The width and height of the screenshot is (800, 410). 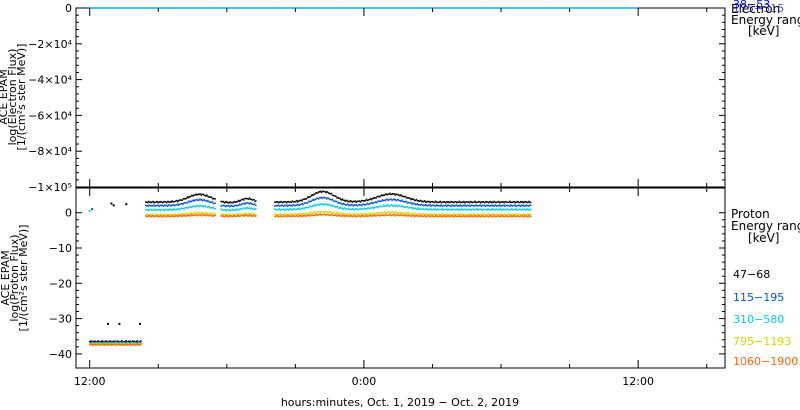 What do you see at coordinates (765, 361) in the screenshot?
I see `proton-legend-item: 1060−1900` at bounding box center [765, 361].